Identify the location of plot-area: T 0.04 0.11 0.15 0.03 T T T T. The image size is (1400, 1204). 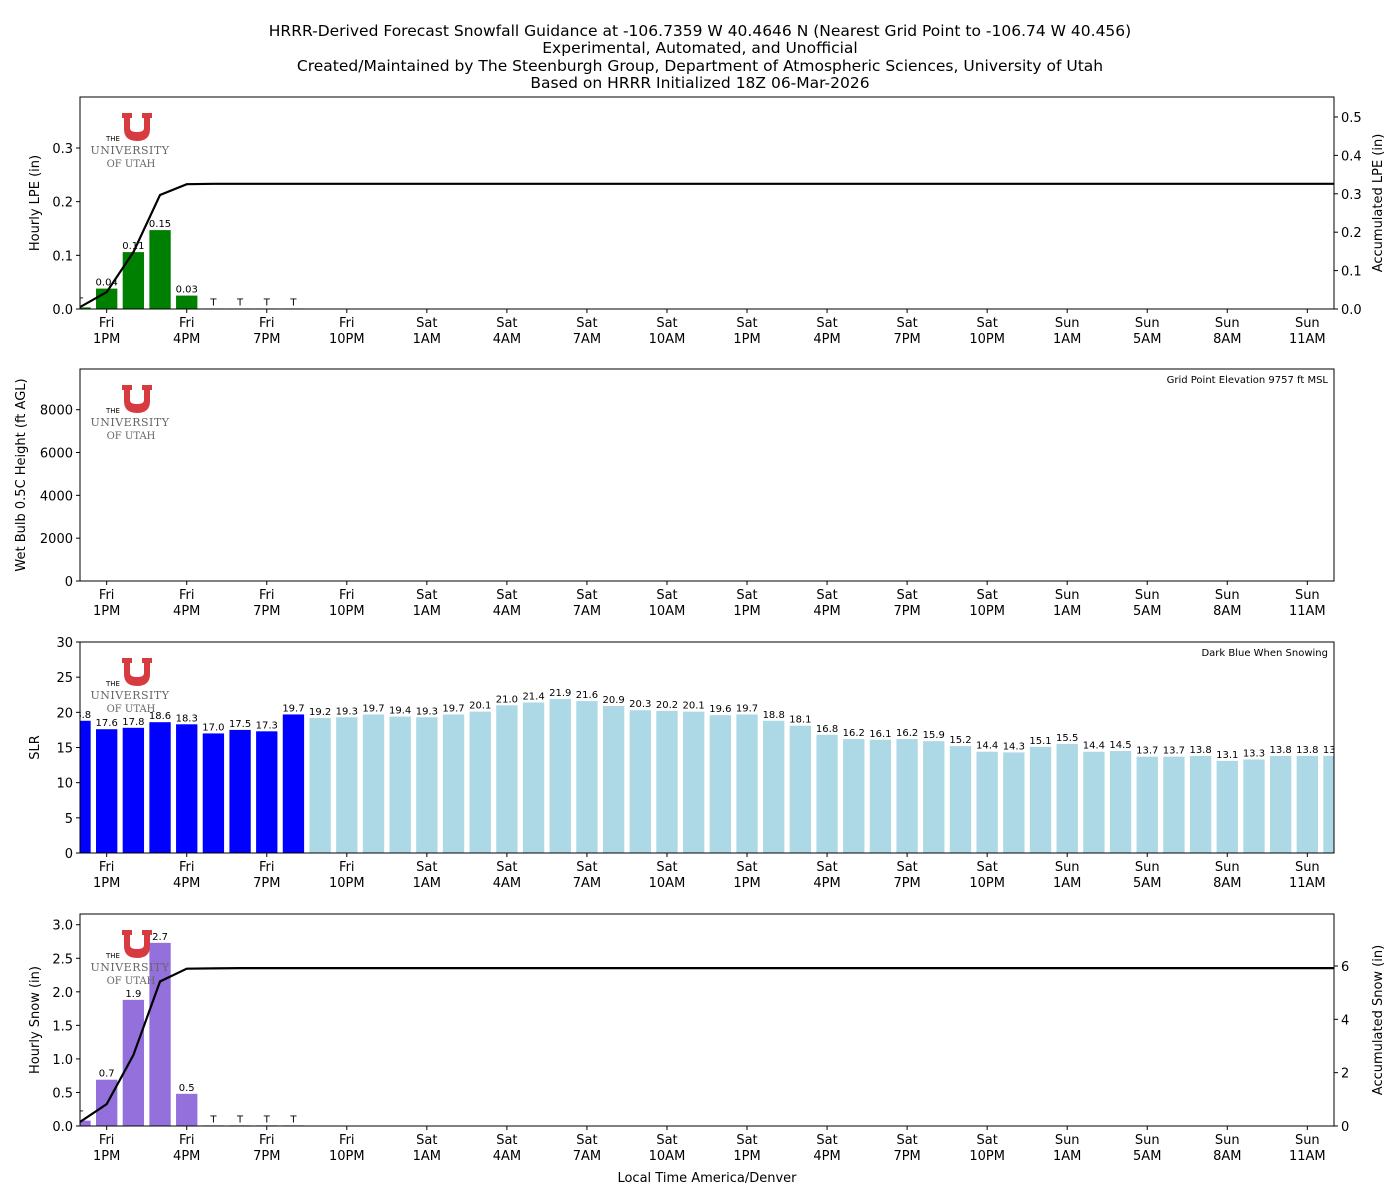
(707, 245).